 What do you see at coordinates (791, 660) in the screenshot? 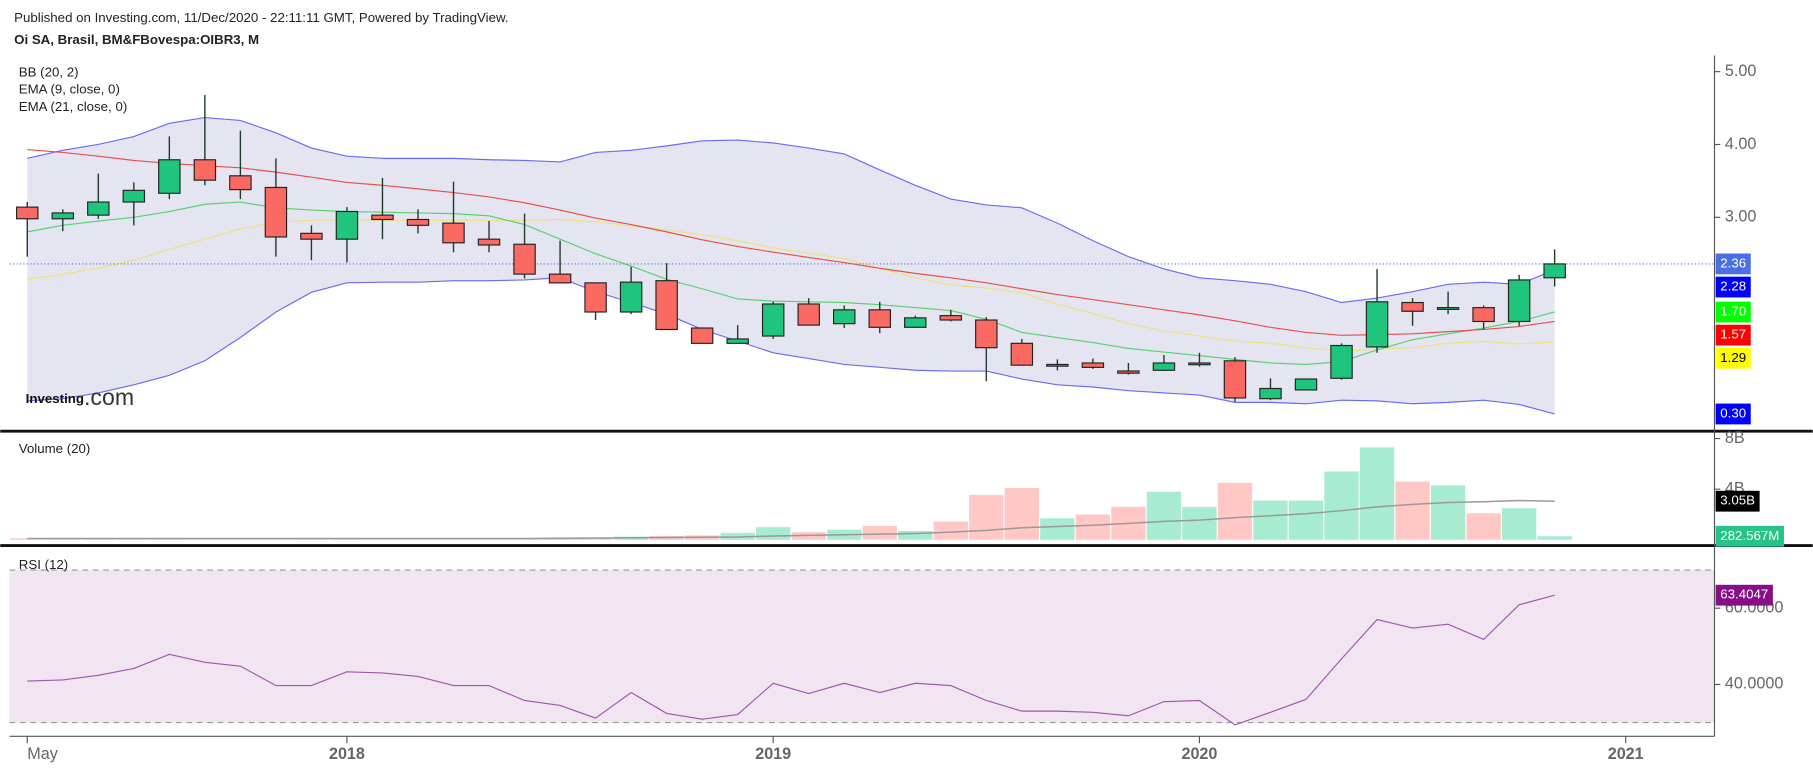
I see `rsi-line` at bounding box center [791, 660].